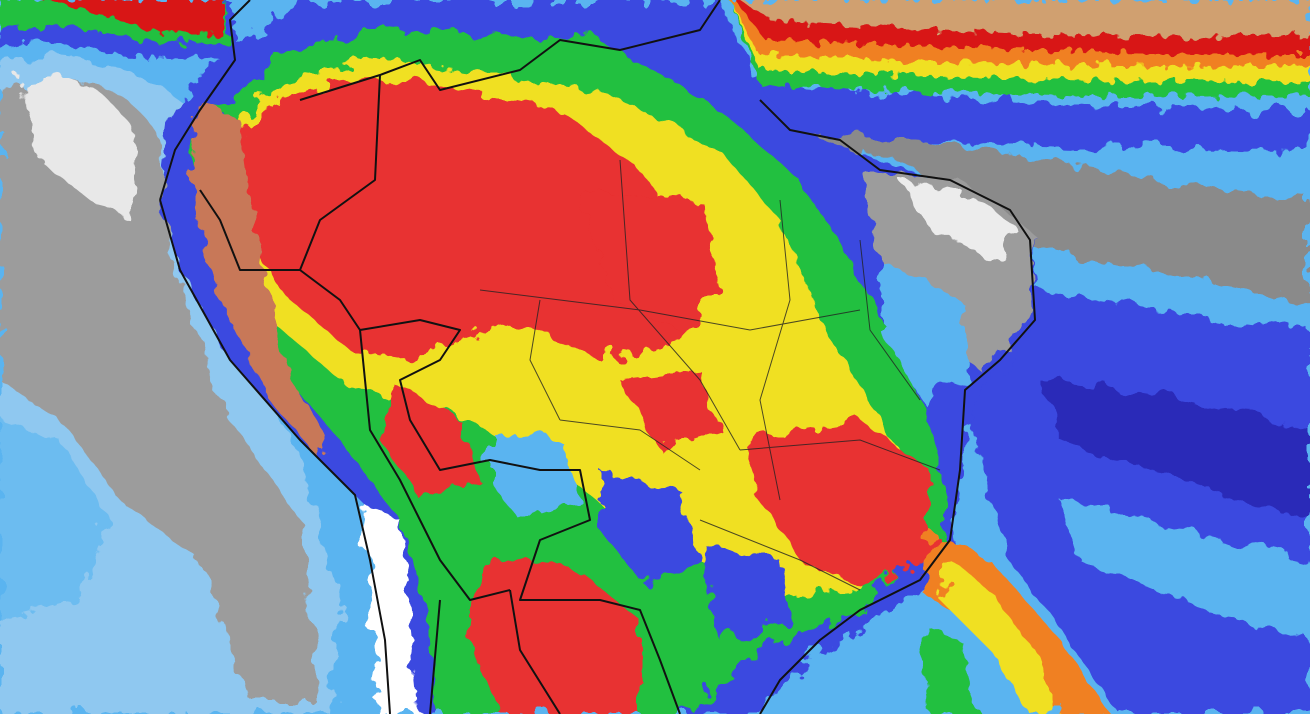 The width and height of the screenshot is (1310, 714). I want to click on itcz-band, so click(655, 48).